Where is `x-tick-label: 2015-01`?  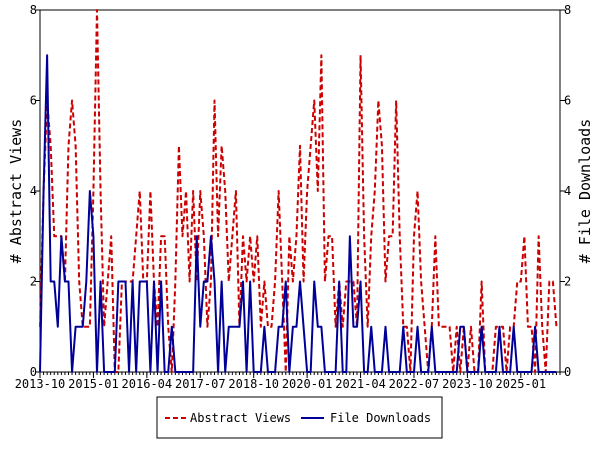 x-tick-label: 2015-01 is located at coordinates (93, 384).